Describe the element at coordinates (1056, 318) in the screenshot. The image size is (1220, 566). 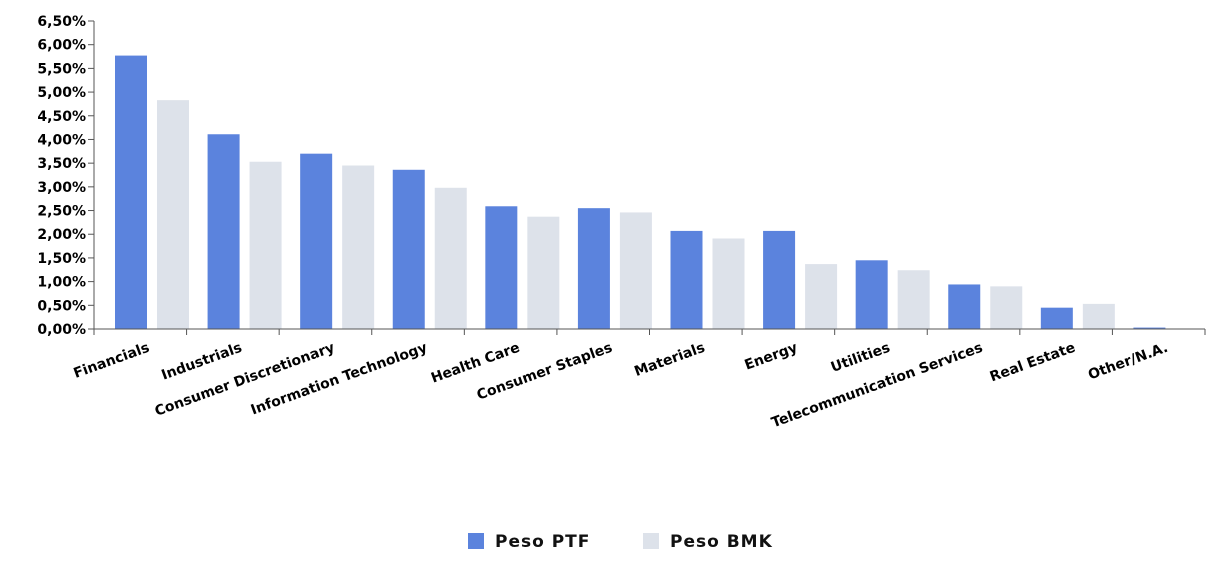
I see `bar-ptf-real-estate` at that location.